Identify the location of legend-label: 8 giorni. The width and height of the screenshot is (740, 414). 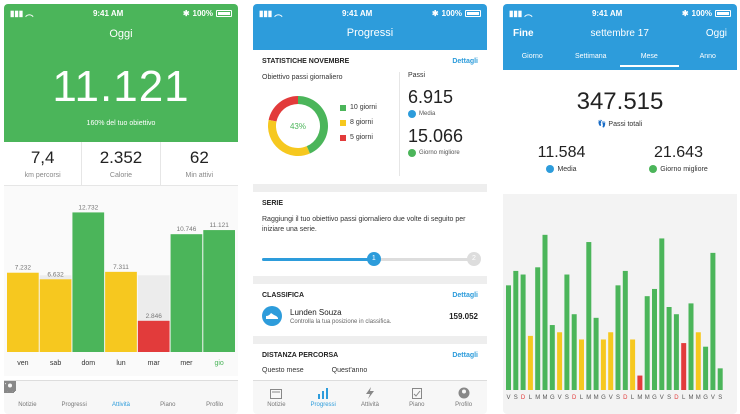
(361, 122).